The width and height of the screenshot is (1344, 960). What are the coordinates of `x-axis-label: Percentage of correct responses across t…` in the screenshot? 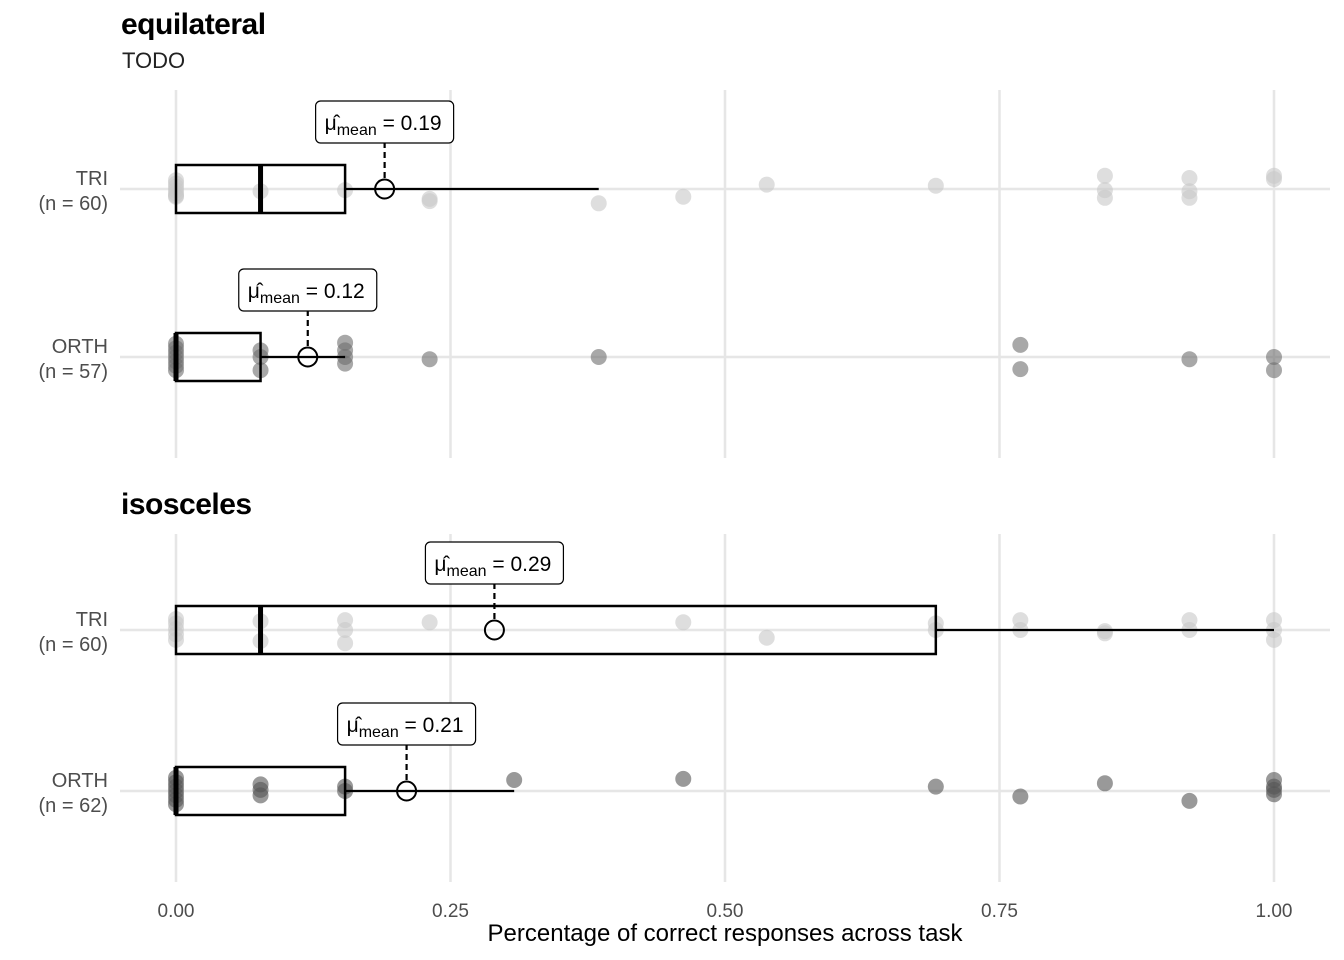 It's located at (725, 933).